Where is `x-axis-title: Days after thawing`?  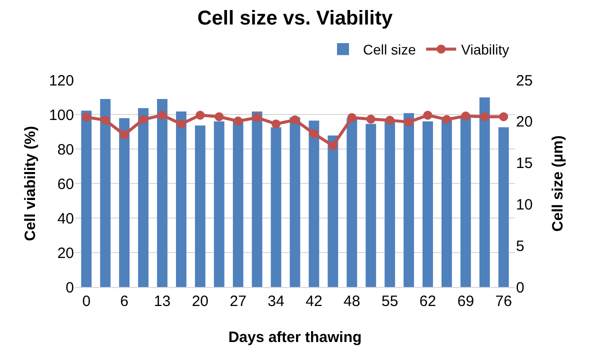 x-axis-title: Days after thawing is located at coordinates (295, 337).